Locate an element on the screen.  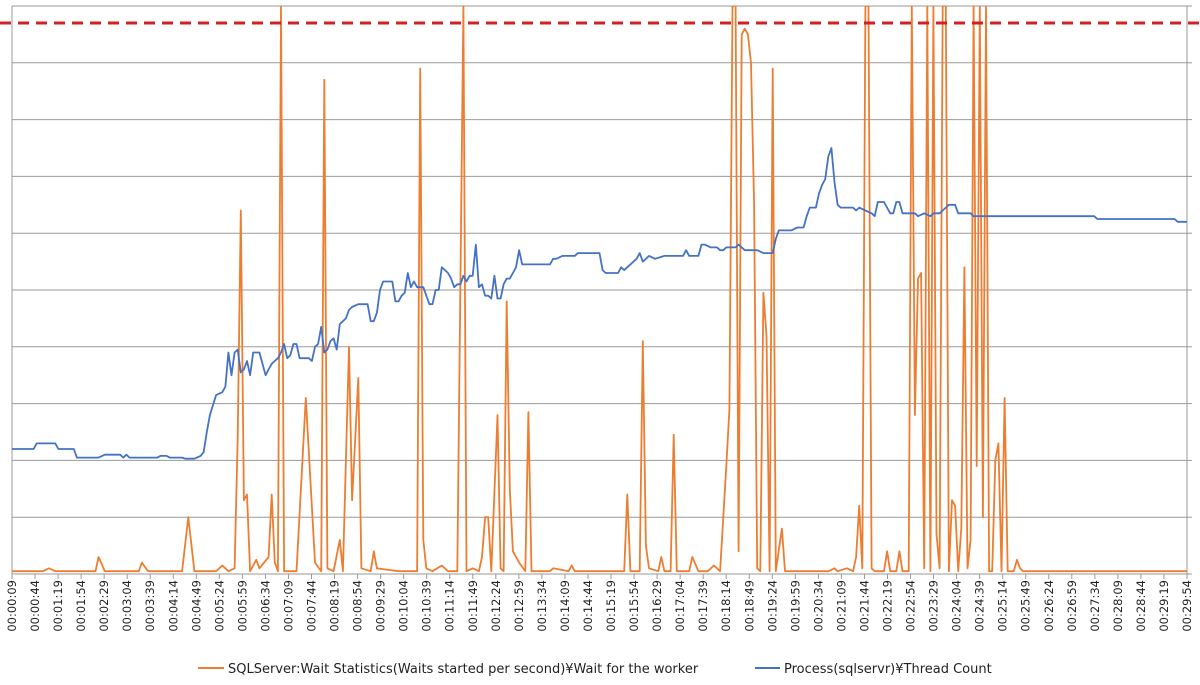
x-tick-label: 00:13:34 is located at coordinates (542, 606).